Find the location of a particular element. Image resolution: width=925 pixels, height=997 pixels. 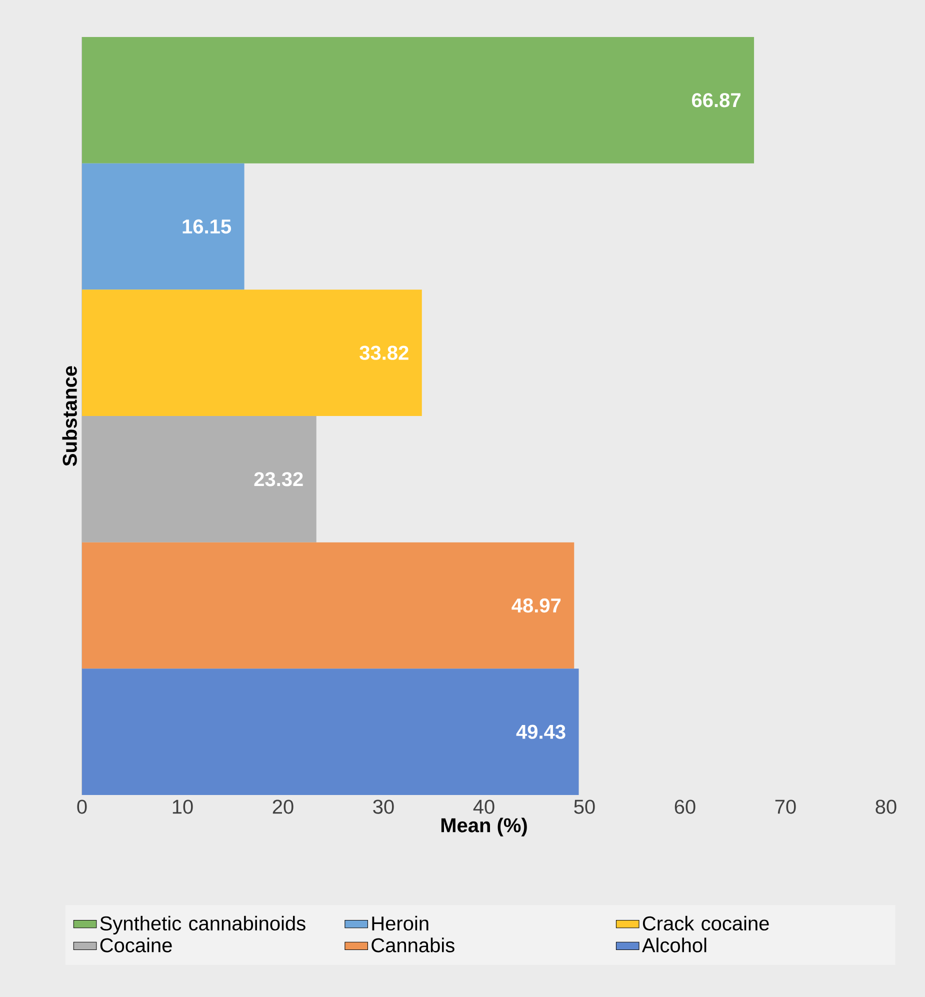

x-tick-label: 50 is located at coordinates (584, 807).